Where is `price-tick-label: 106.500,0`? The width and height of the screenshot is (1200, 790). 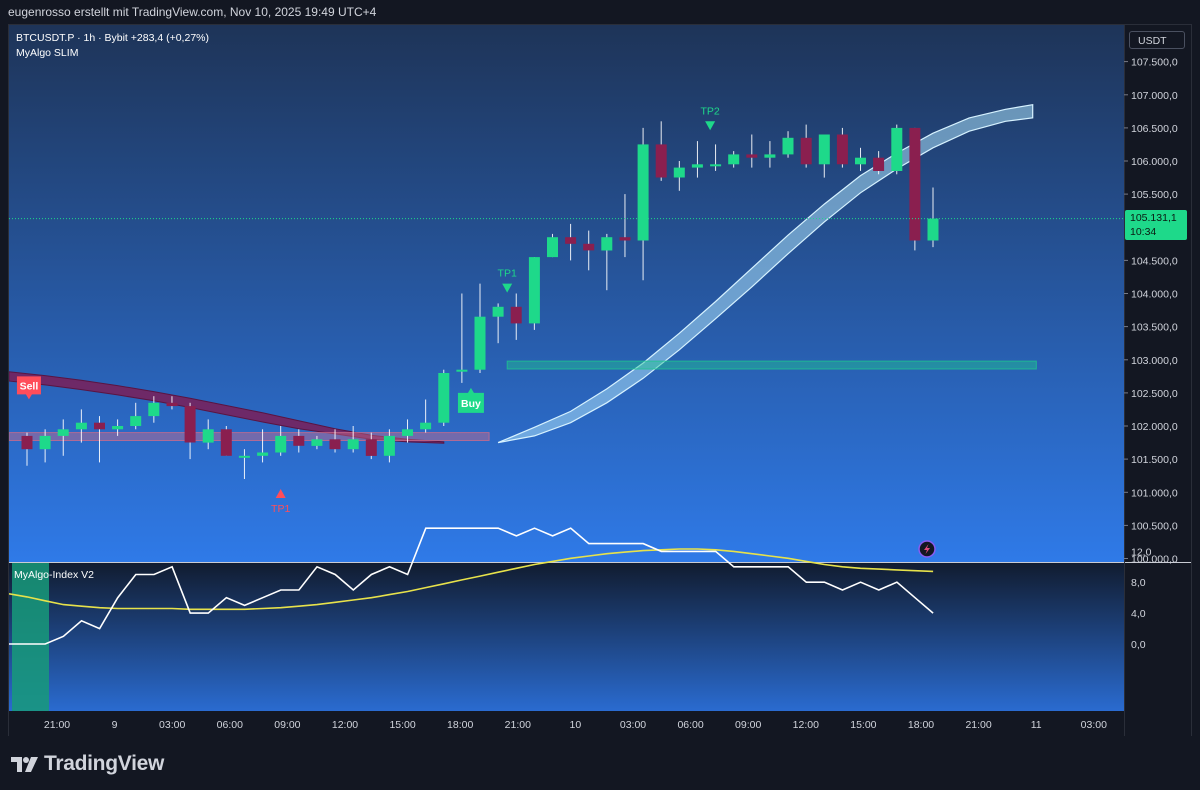 price-tick-label: 106.500,0 is located at coordinates (1154, 129).